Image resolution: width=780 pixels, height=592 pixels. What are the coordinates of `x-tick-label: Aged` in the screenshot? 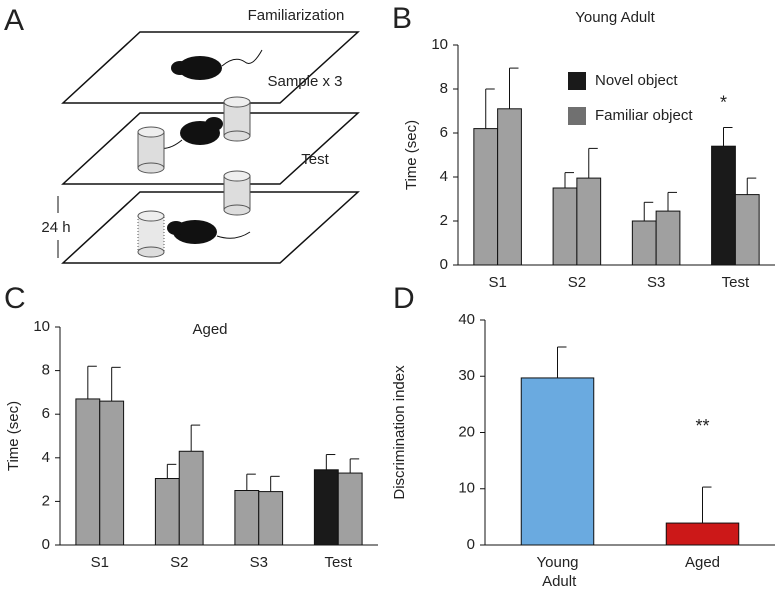 It's located at (702, 562).